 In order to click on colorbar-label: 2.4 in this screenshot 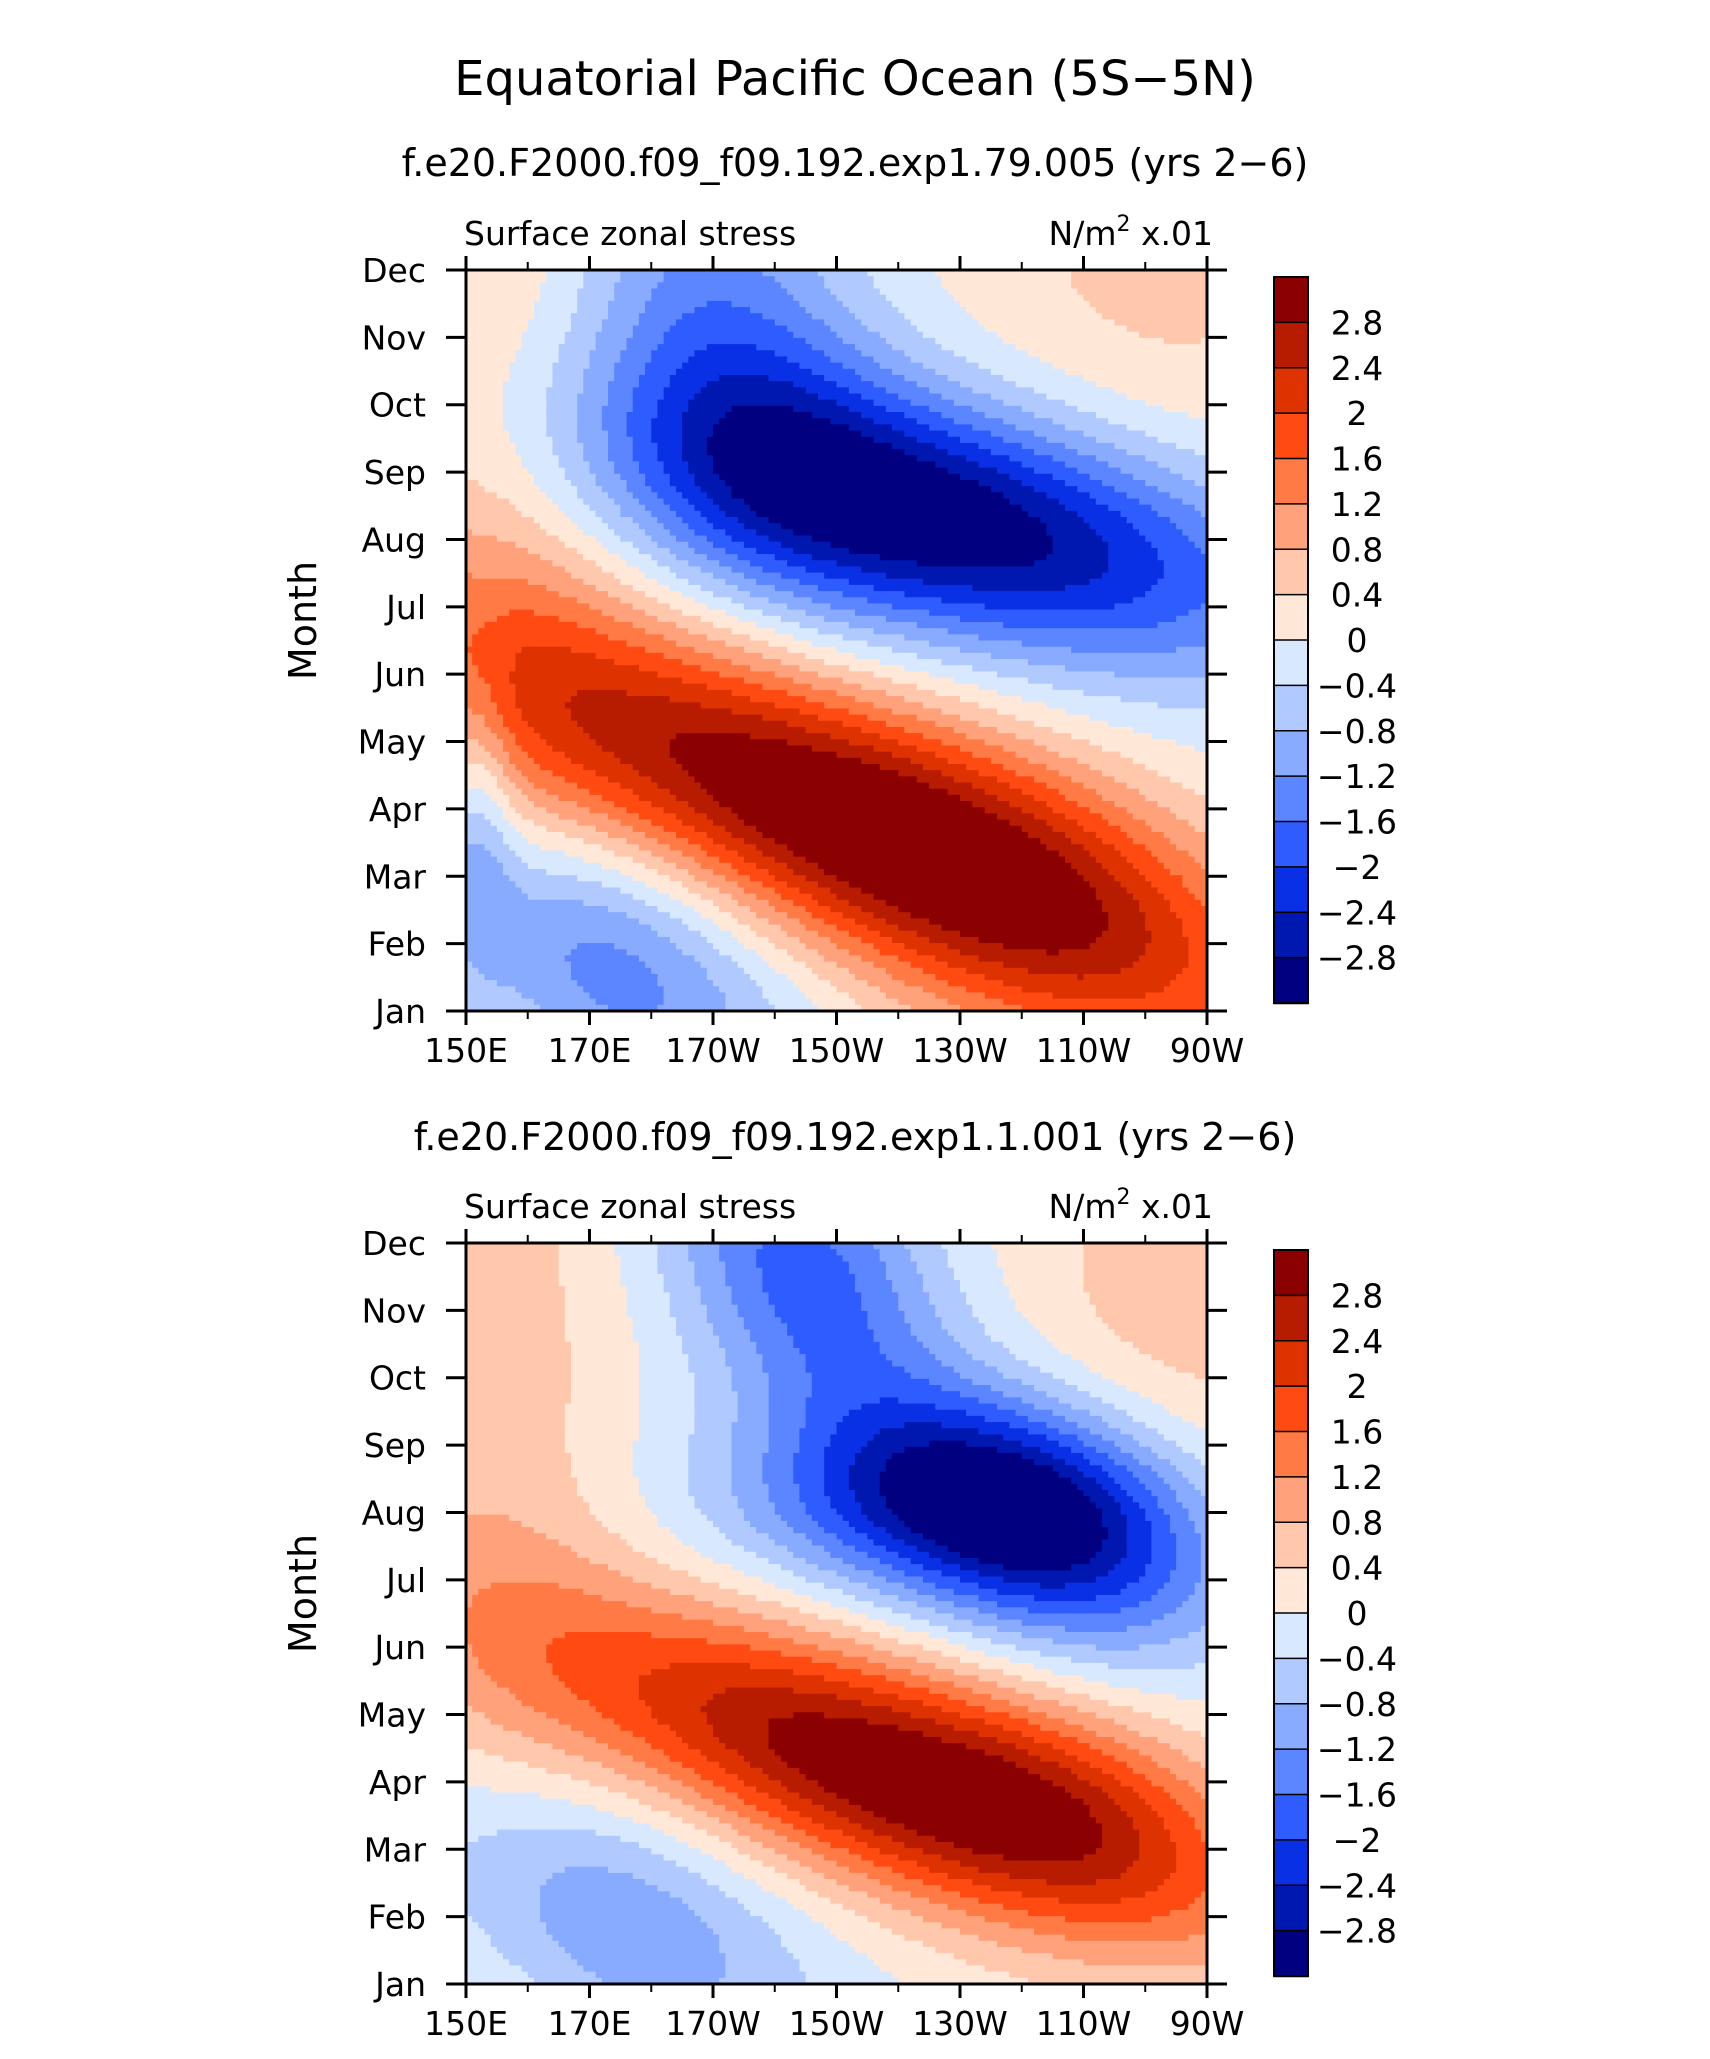, I will do `click(1357, 368)`.